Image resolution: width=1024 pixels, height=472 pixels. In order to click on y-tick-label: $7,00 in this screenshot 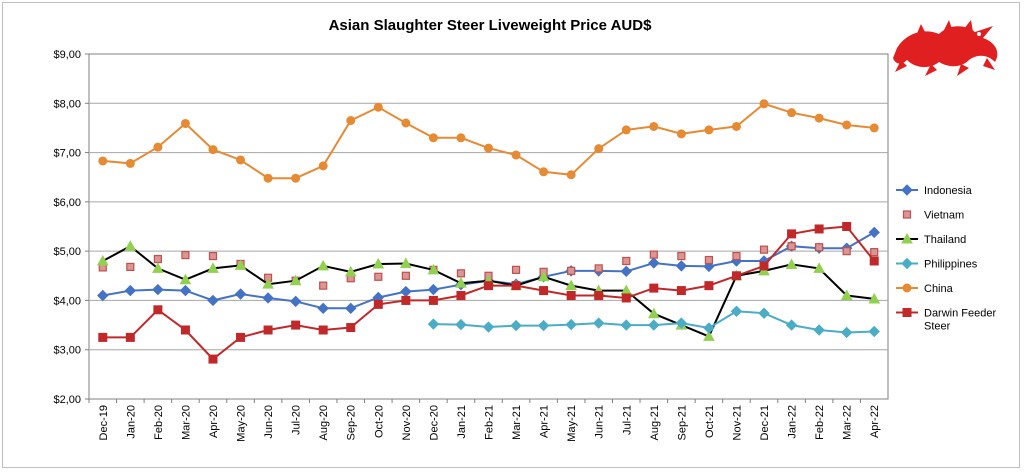, I will do `click(67, 154)`.